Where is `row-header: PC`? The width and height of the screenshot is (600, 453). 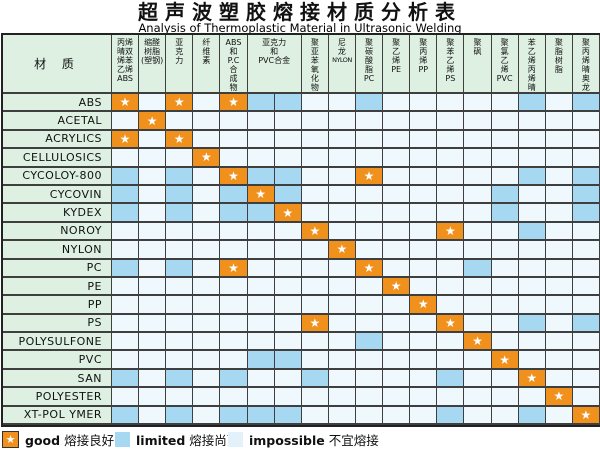 row-header: PC is located at coordinates (57, 268).